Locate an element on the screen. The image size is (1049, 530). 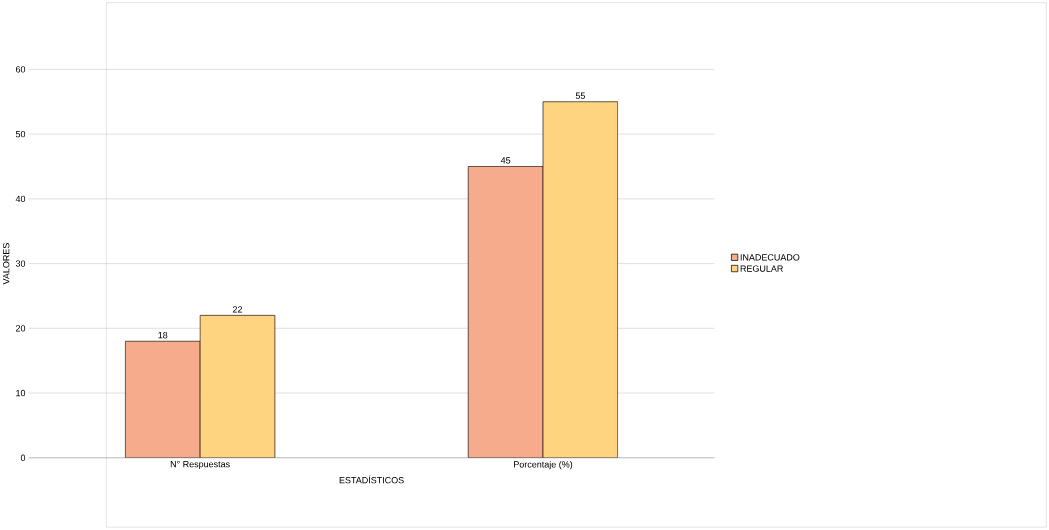
data-label: 55 is located at coordinates (580, 95).